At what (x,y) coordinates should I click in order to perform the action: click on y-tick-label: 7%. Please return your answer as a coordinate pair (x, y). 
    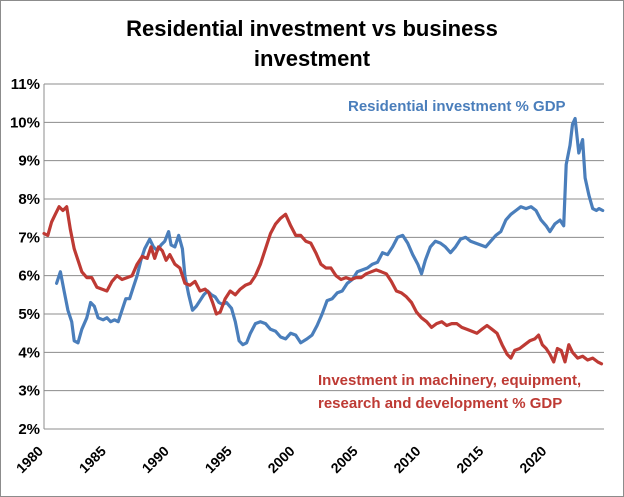
    Looking at the image, I should click on (29, 237).